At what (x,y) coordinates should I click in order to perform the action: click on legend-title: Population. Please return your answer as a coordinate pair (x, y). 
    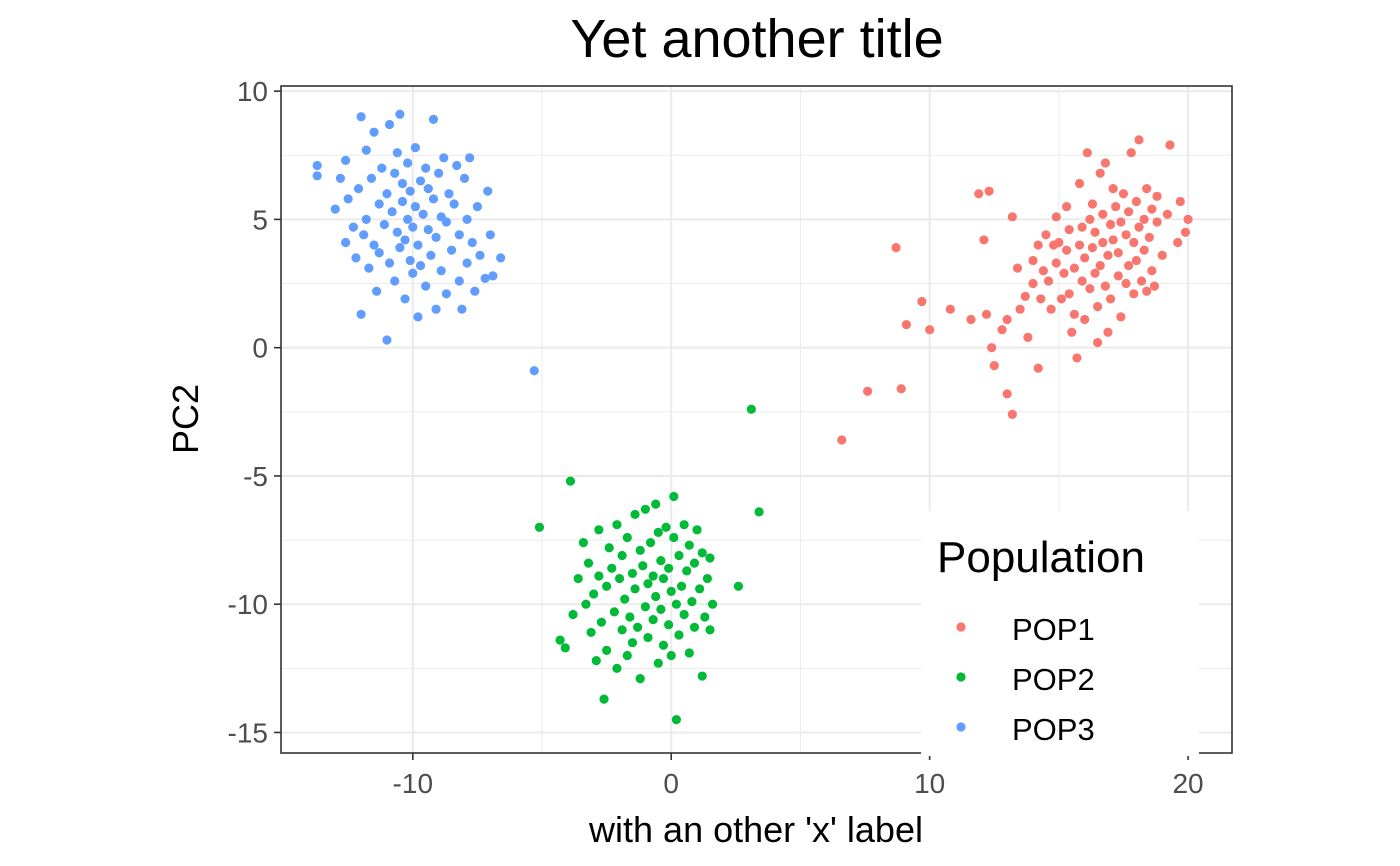
    Looking at the image, I should click on (1041, 557).